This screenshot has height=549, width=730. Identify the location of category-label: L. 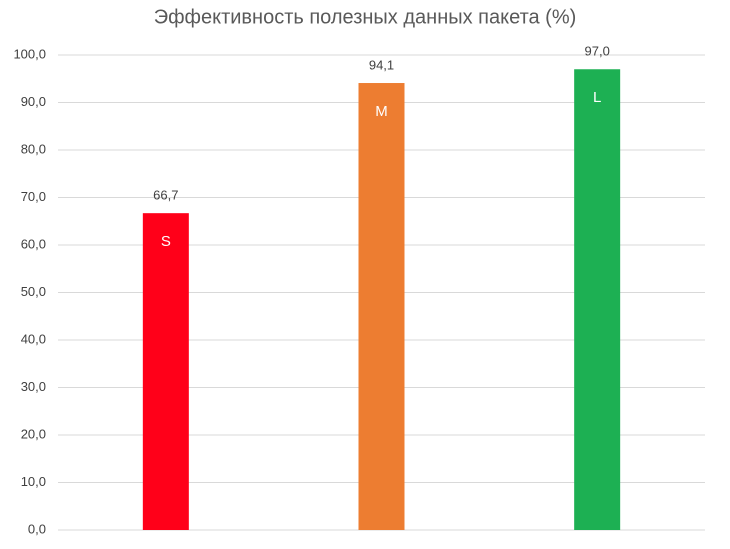
(597, 97).